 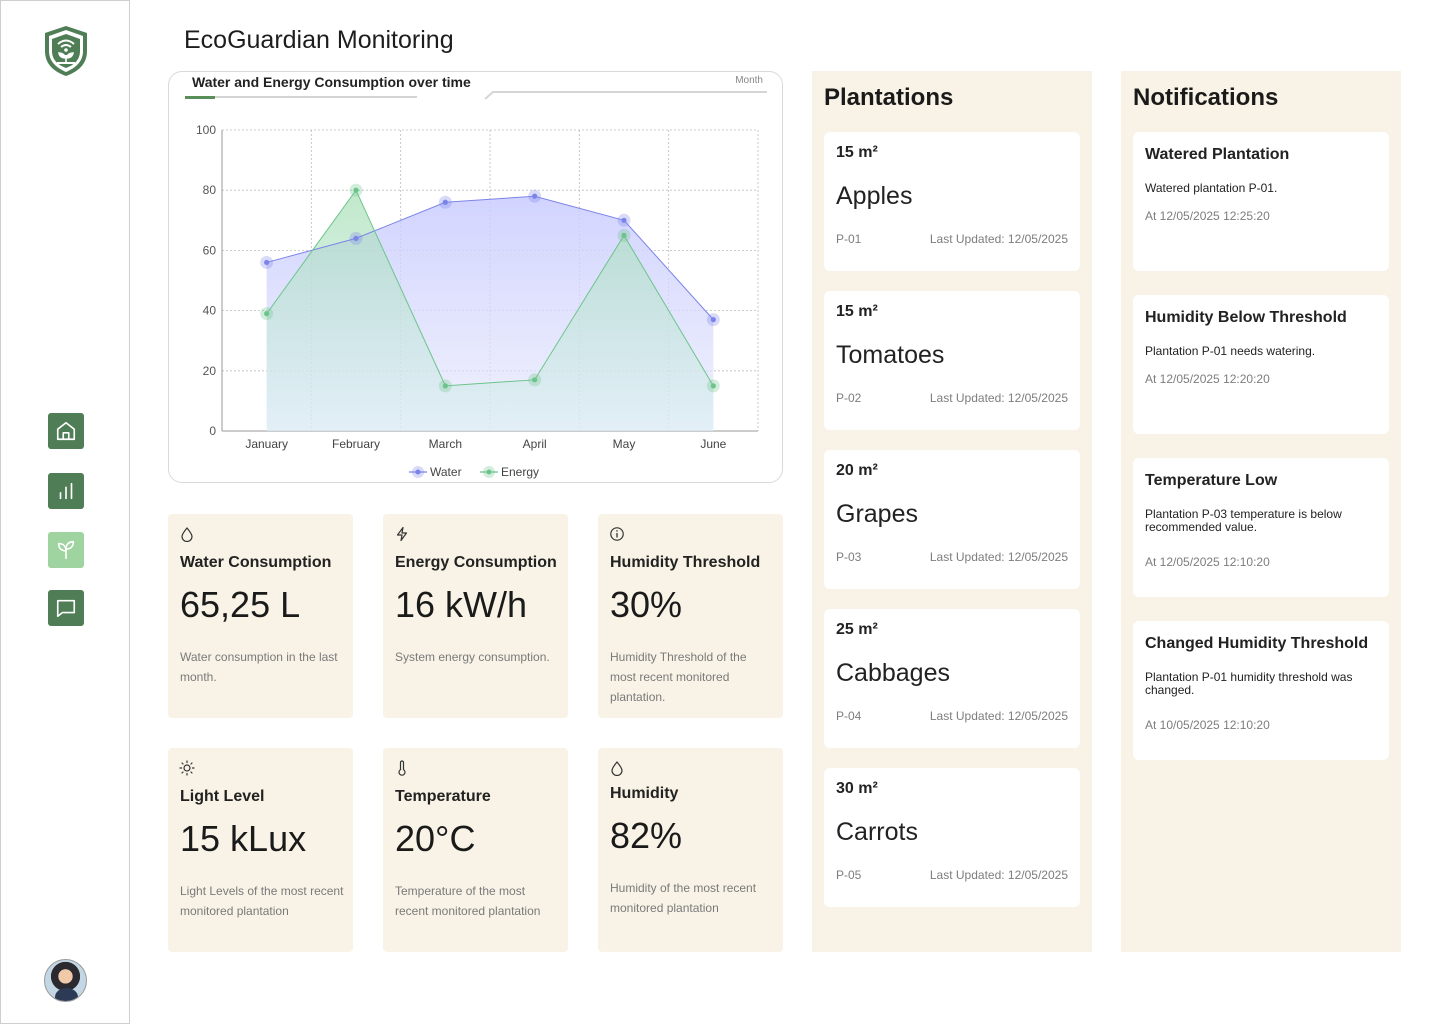 What do you see at coordinates (849, 239) in the screenshot?
I see `plantation-code: P-01` at bounding box center [849, 239].